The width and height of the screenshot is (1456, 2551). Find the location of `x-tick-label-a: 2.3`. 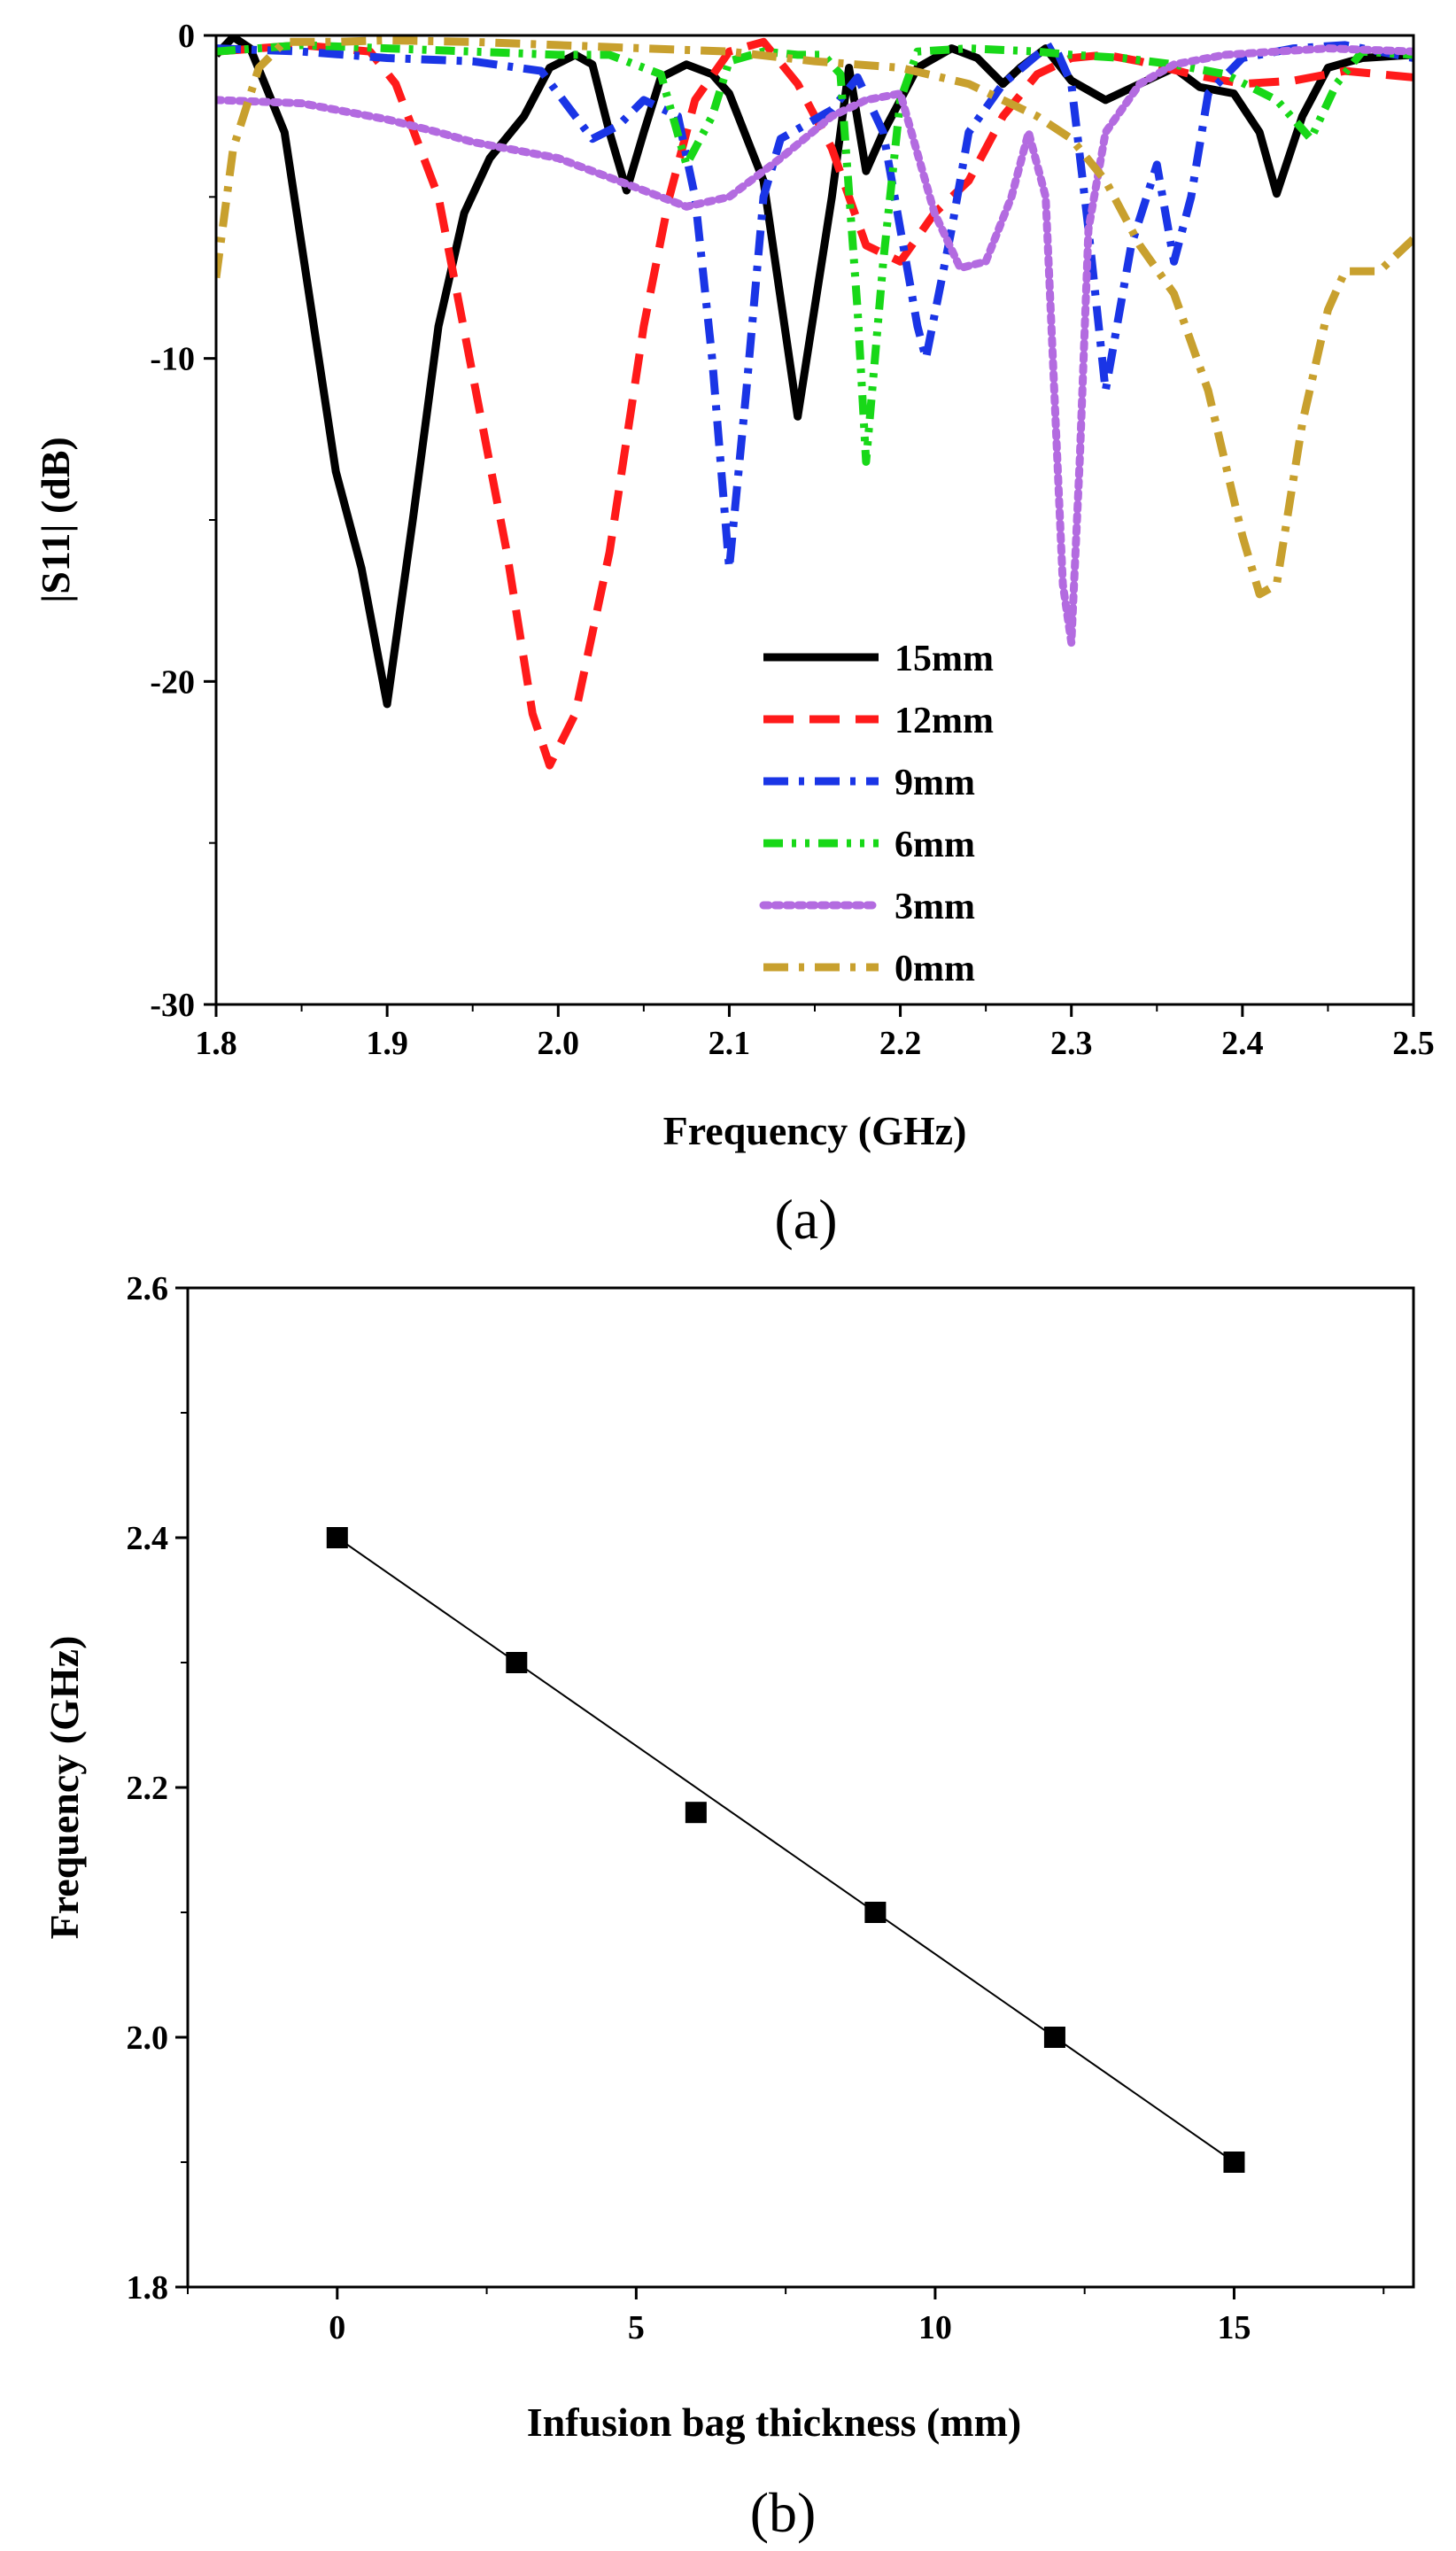

x-tick-label-a: 2.3 is located at coordinates (1072, 1043).